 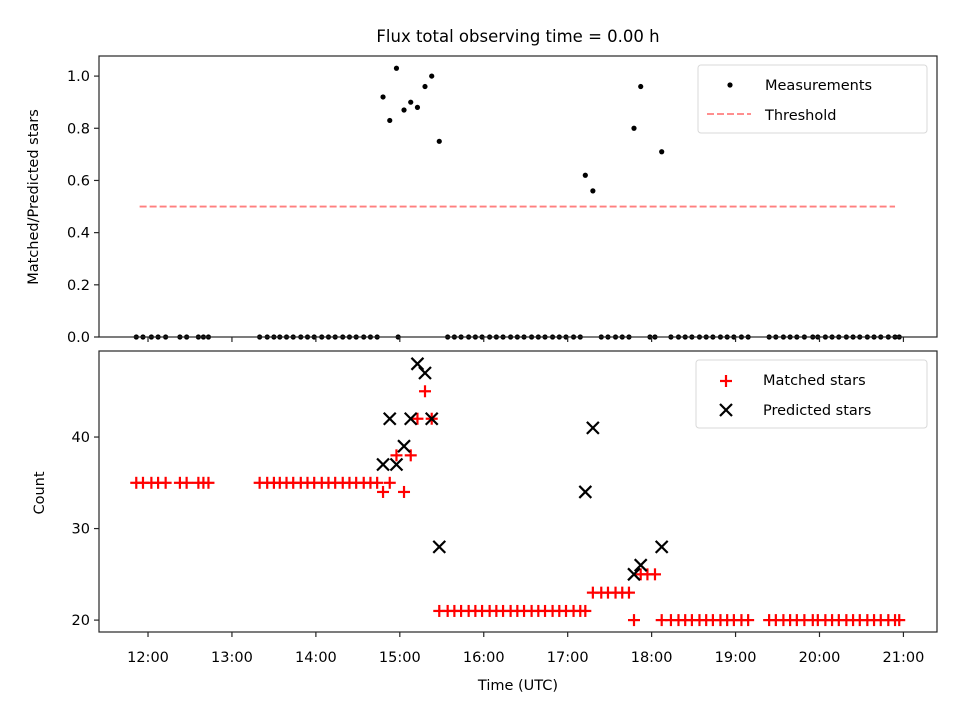 I want to click on top-y-tick-label: 0.0, so click(x=78, y=338).